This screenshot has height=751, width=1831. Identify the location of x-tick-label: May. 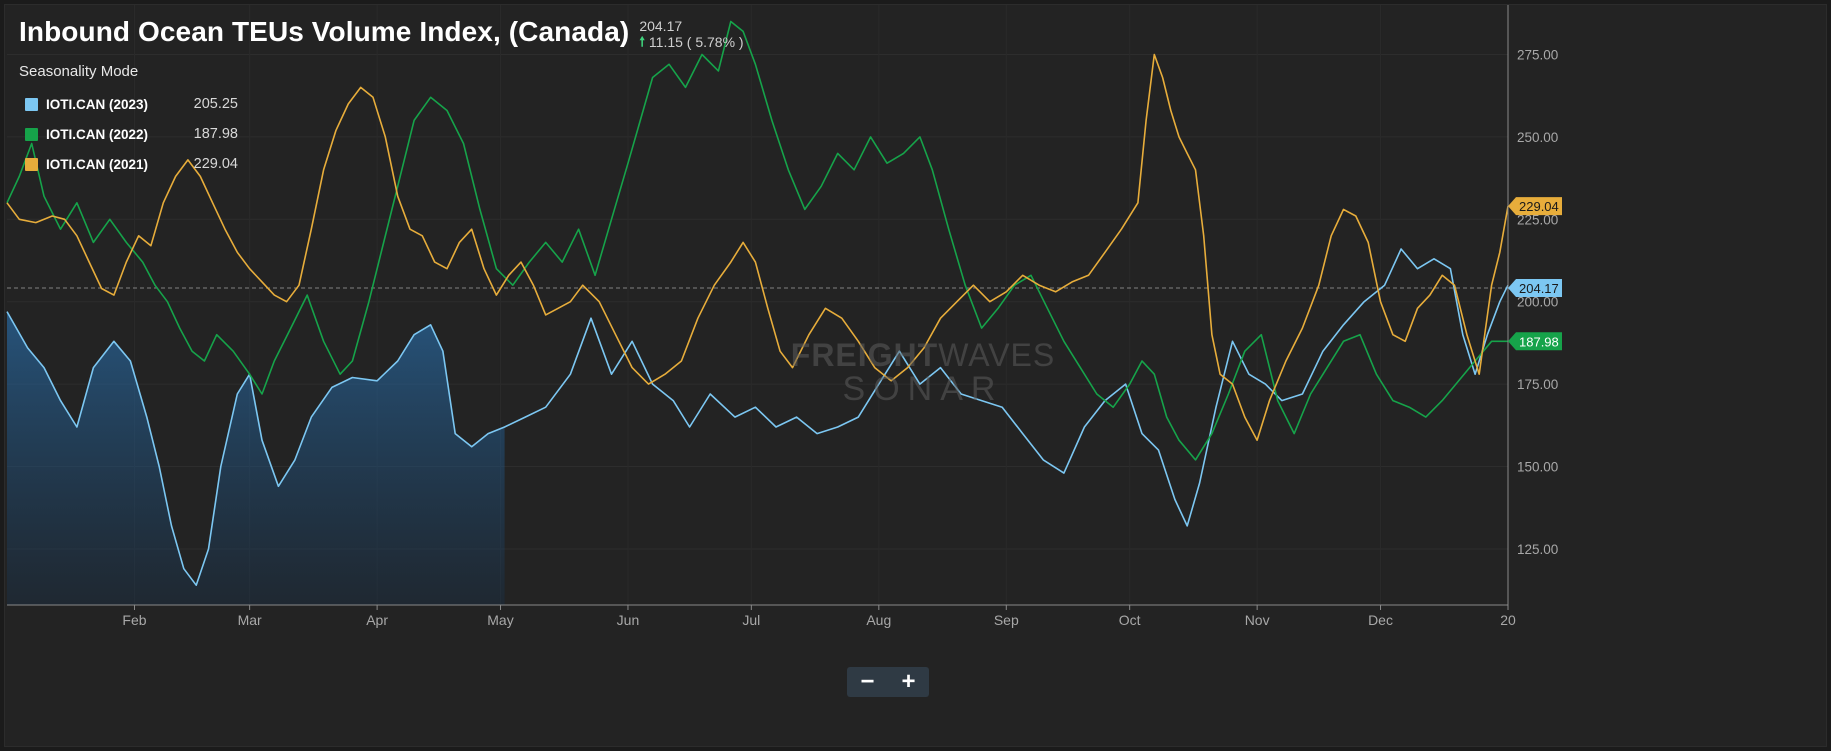
(500, 620).